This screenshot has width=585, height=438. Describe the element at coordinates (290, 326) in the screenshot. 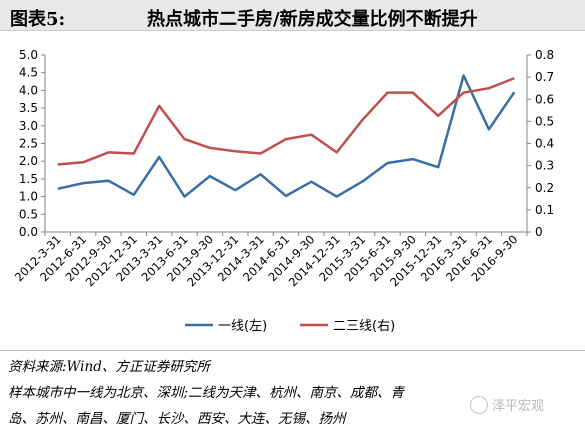

I see `legend: 一线(左) 二三线(右)` at that location.